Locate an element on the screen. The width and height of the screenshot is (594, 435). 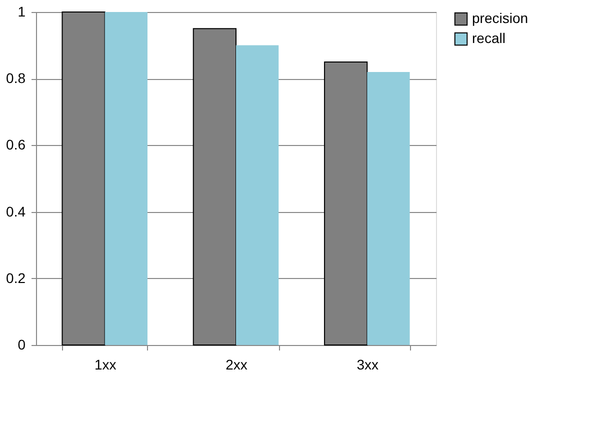
y-tick-label: 0.8 is located at coordinates (16, 78).